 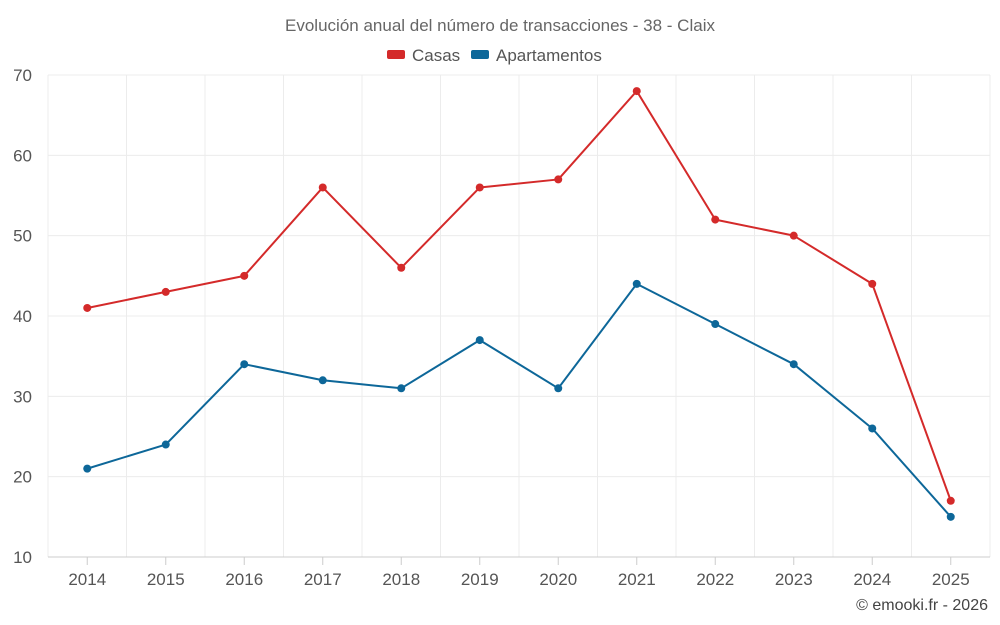 I want to click on y-tick-label: 60, so click(x=22, y=155).